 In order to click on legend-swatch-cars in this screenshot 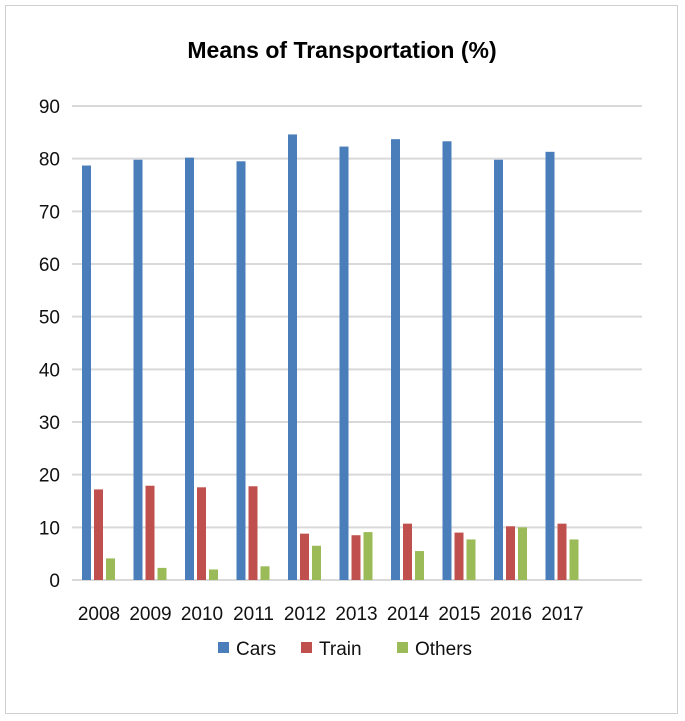, I will do `click(223, 647)`.